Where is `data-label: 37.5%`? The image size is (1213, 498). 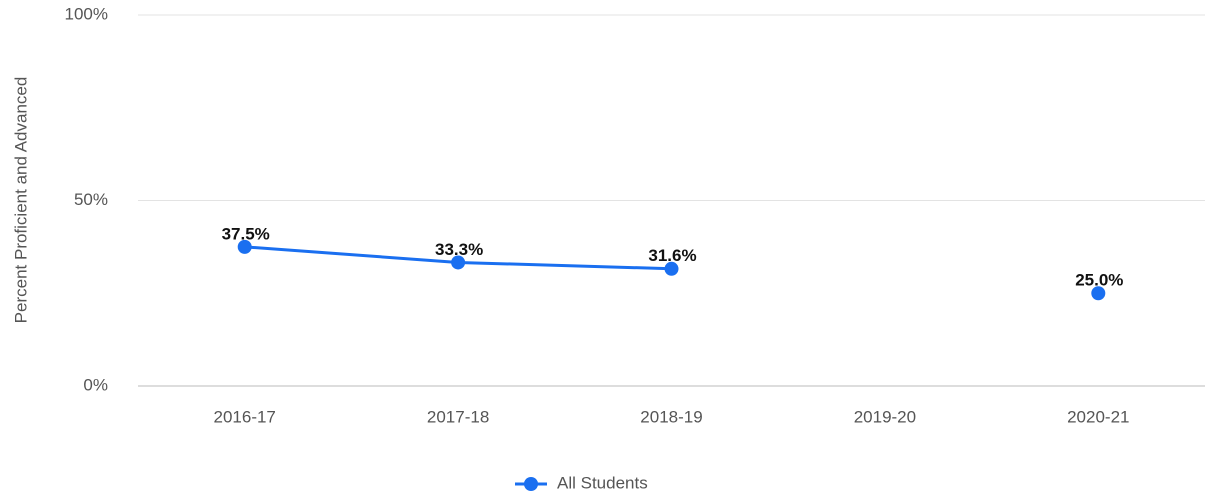 data-label: 37.5% is located at coordinates (246, 233).